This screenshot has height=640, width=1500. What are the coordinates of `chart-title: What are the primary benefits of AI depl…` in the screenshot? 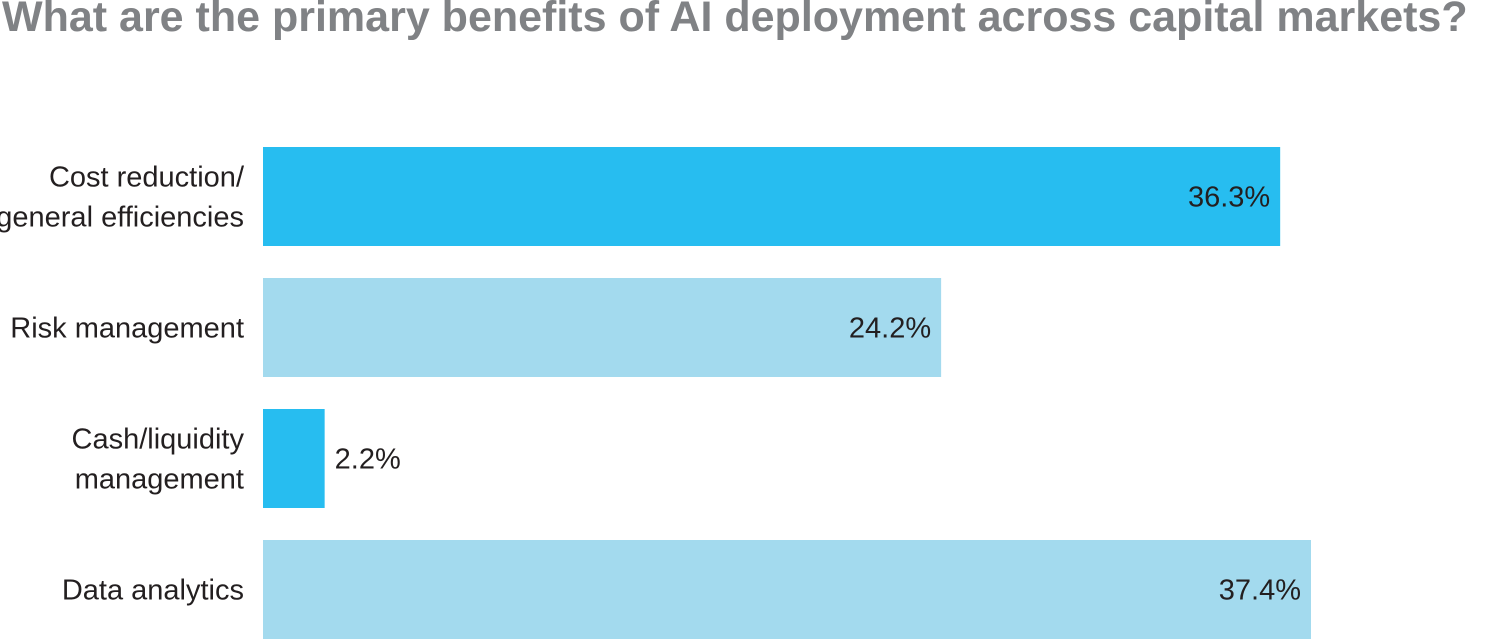 It's located at (735, 20).